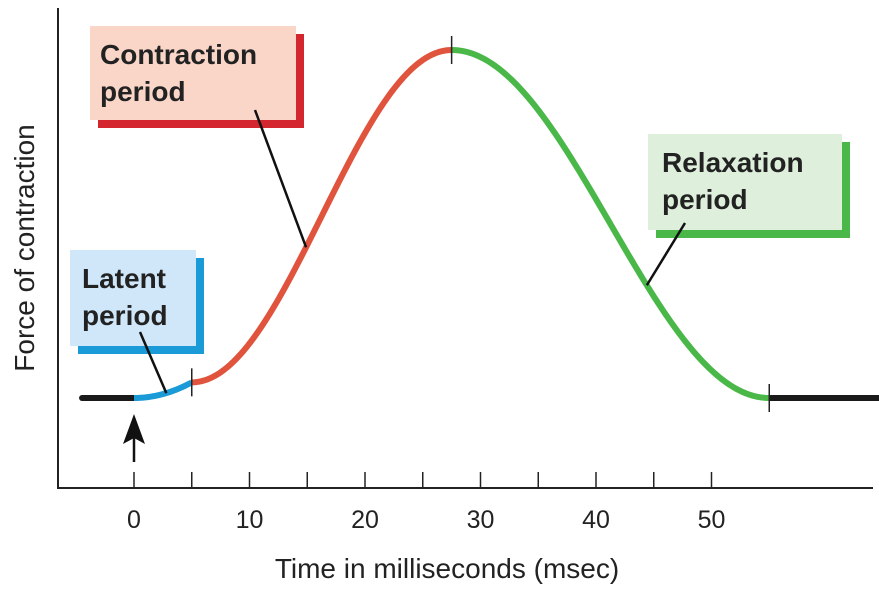  Describe the element at coordinates (596, 520) in the screenshot. I see `x-tick-label-40: 40` at that location.